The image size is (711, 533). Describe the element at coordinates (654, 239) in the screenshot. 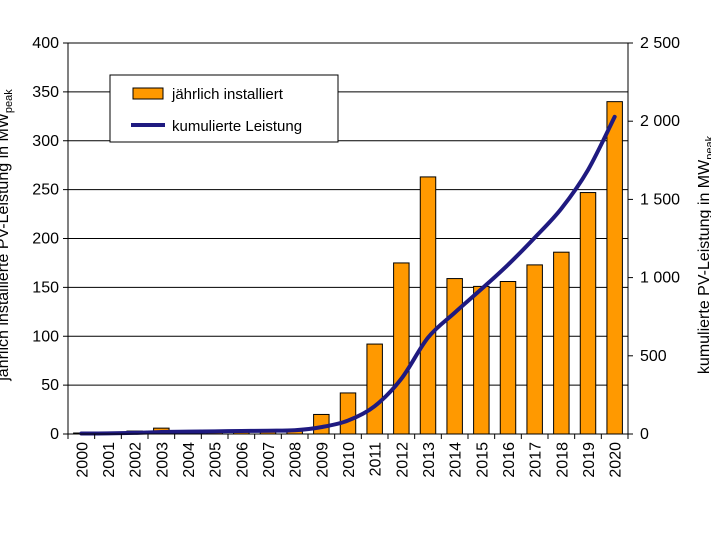

I see `right-axis-ticks: 0 500 1 000 1 500 2 000 2 500` at that location.